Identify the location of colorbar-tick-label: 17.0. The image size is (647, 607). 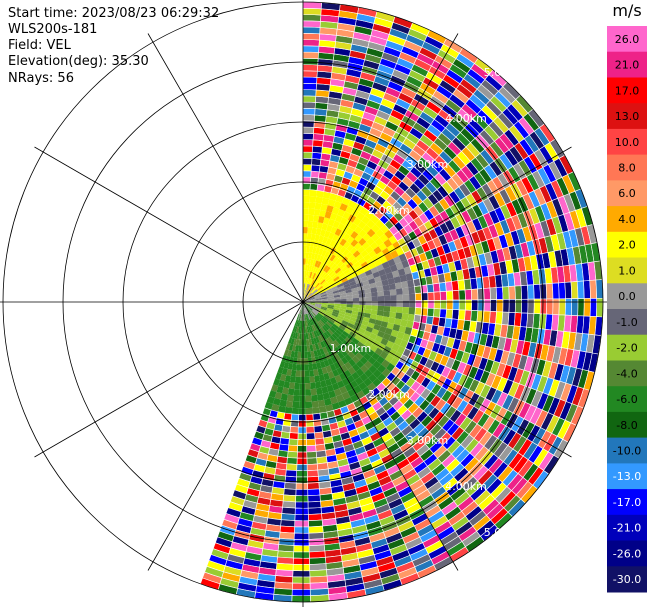
(627, 90).